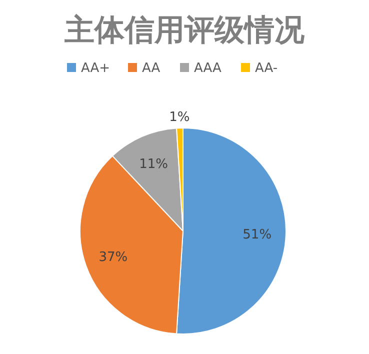  What do you see at coordinates (208, 68) in the screenshot?
I see `legend-label: AAA` at bounding box center [208, 68].